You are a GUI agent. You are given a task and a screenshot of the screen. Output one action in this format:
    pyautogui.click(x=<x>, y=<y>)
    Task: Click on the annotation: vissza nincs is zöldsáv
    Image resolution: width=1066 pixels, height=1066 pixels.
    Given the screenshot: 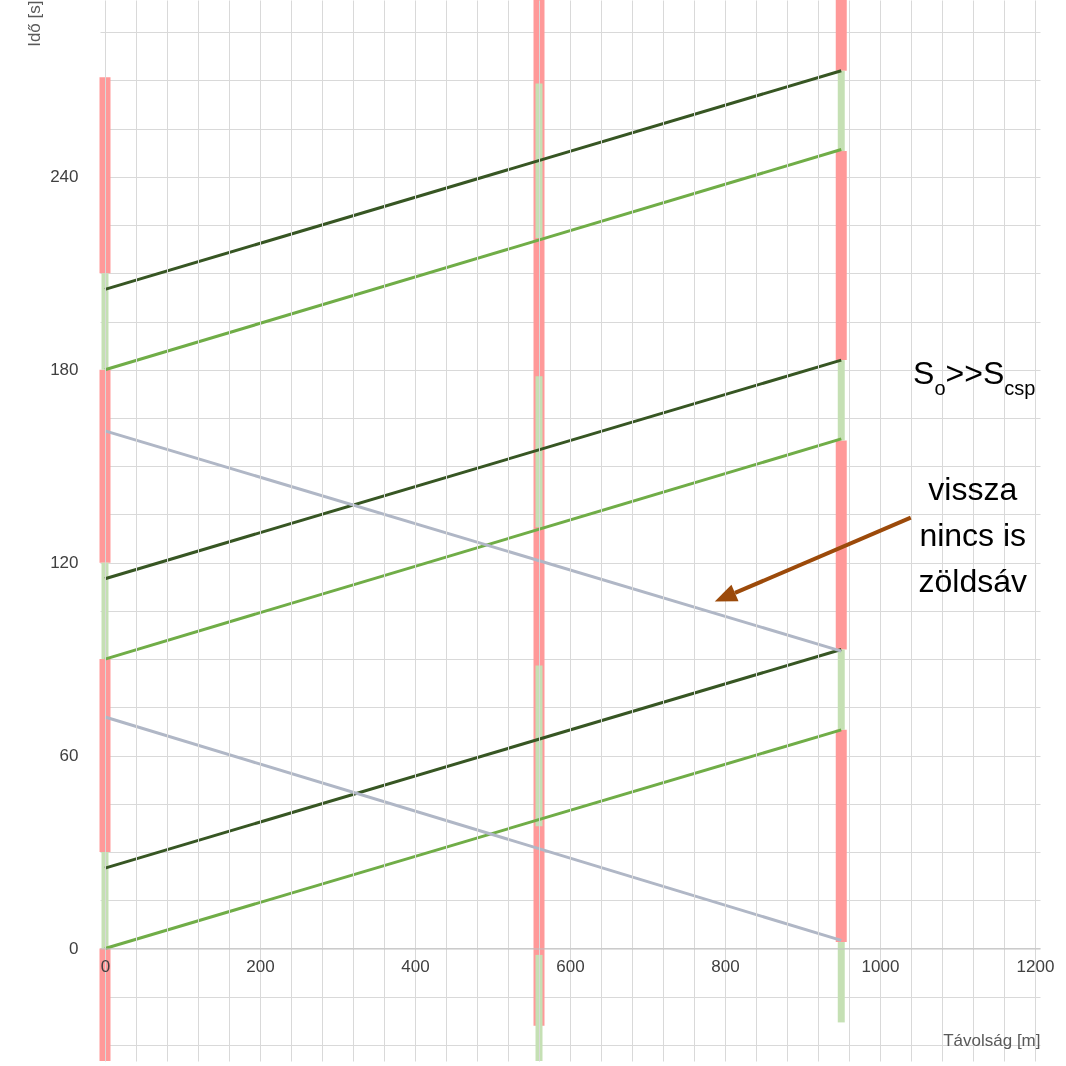 What is the action you would take?
    pyautogui.click(x=973, y=534)
    